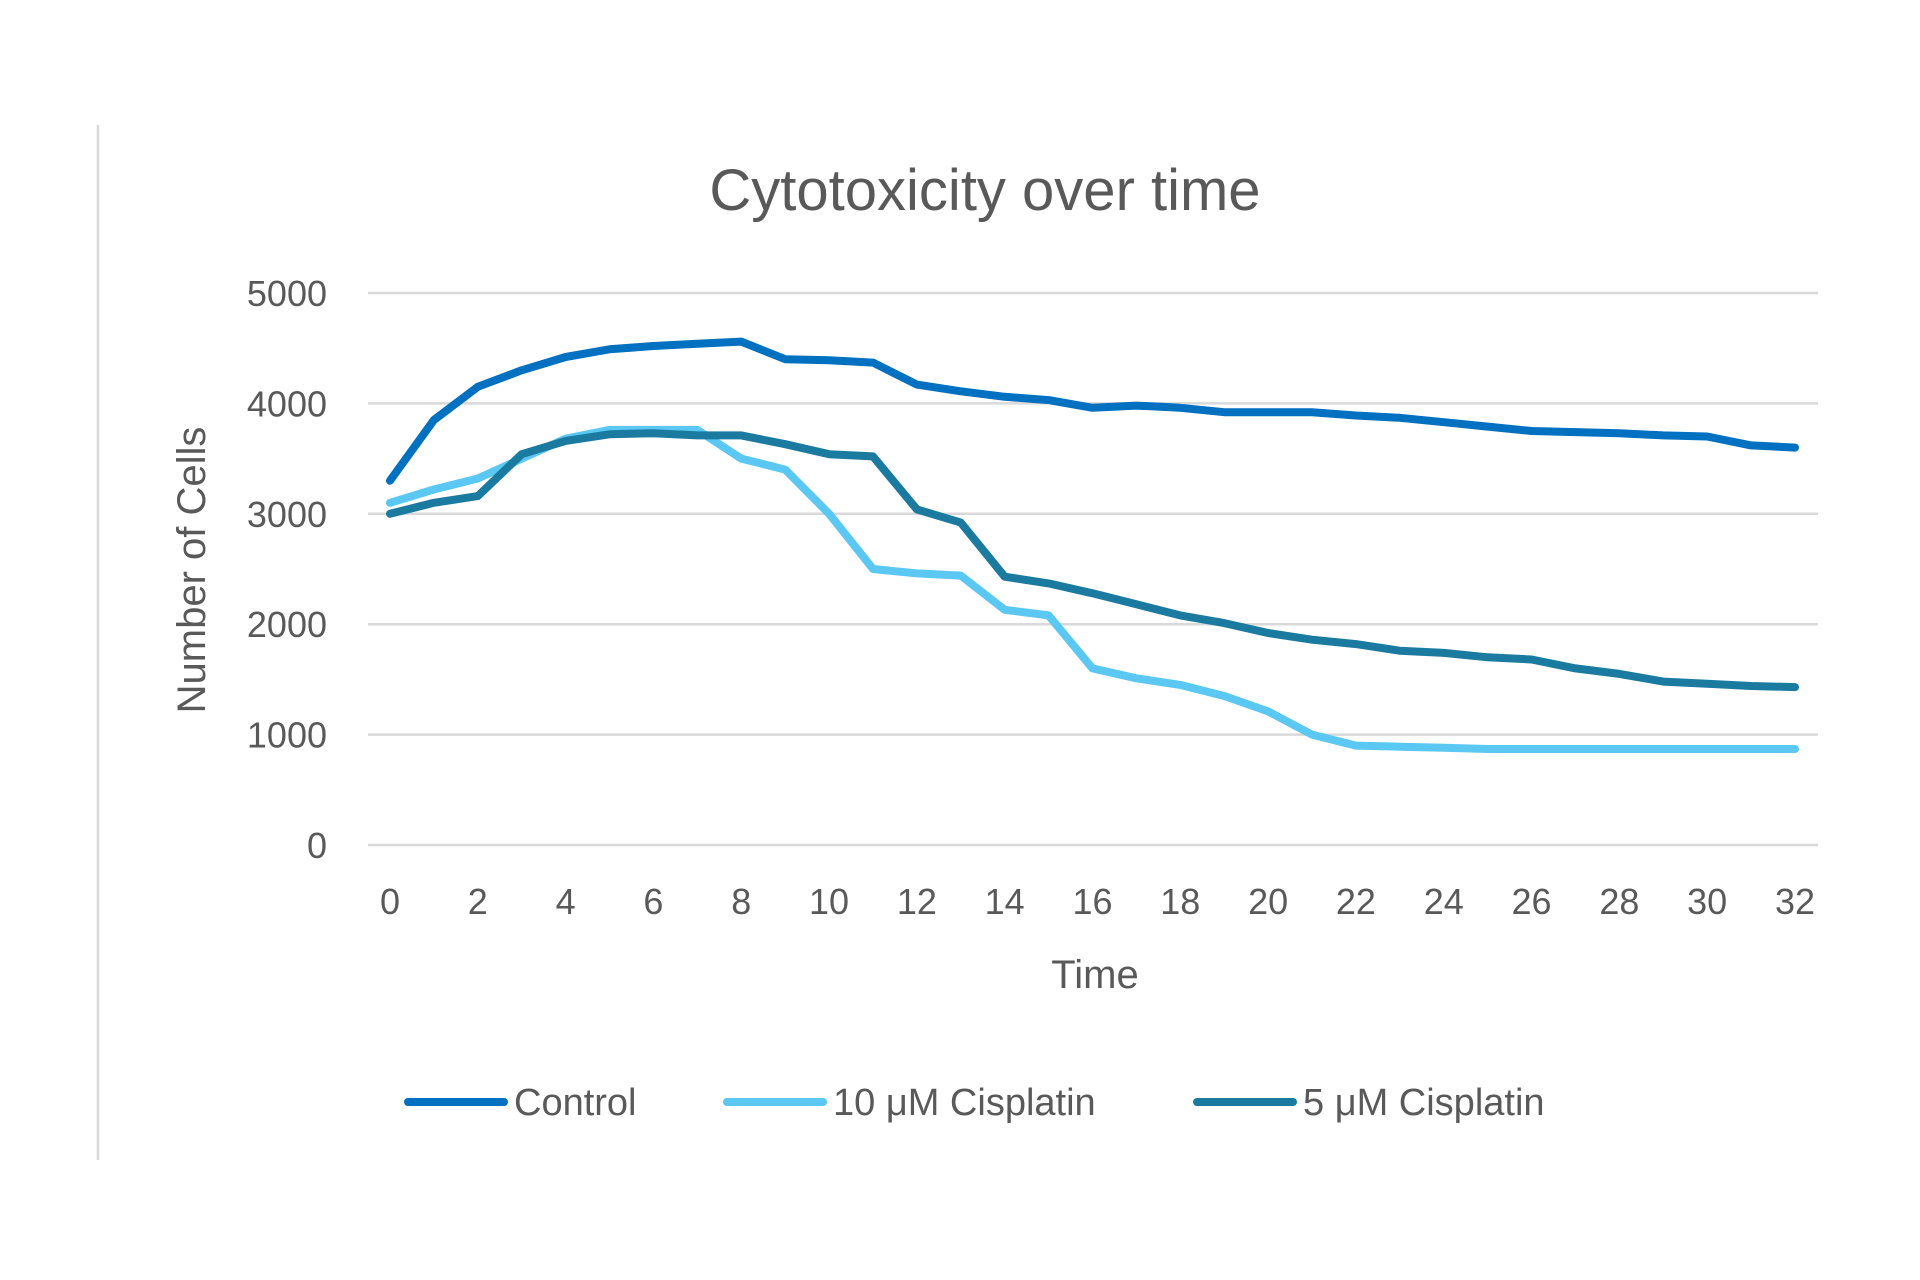  What do you see at coordinates (1094, 975) in the screenshot?
I see `x-axis-title: Time` at bounding box center [1094, 975].